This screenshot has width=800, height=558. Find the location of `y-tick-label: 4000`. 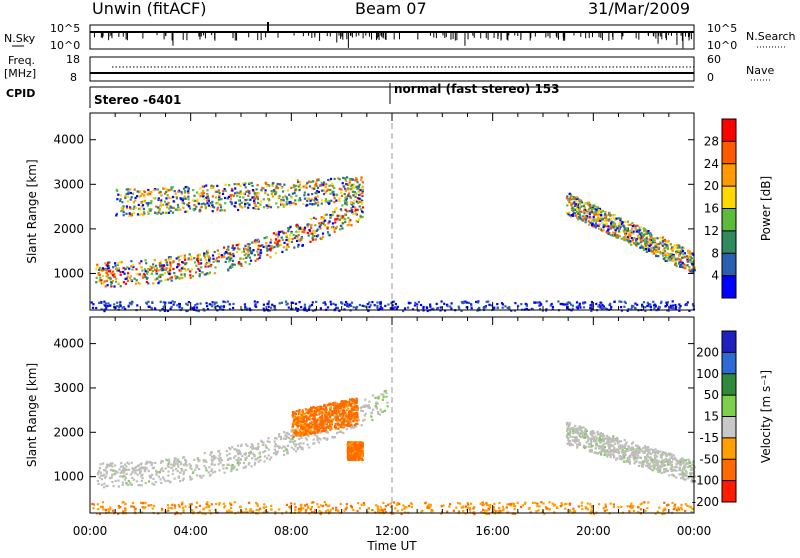

y-tick-label: 4000 is located at coordinates (68, 140).